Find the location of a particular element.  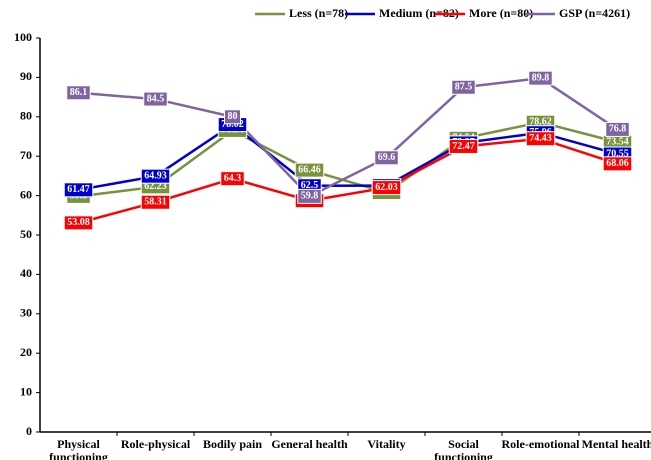

data-label: 59.8 is located at coordinates (310, 196).